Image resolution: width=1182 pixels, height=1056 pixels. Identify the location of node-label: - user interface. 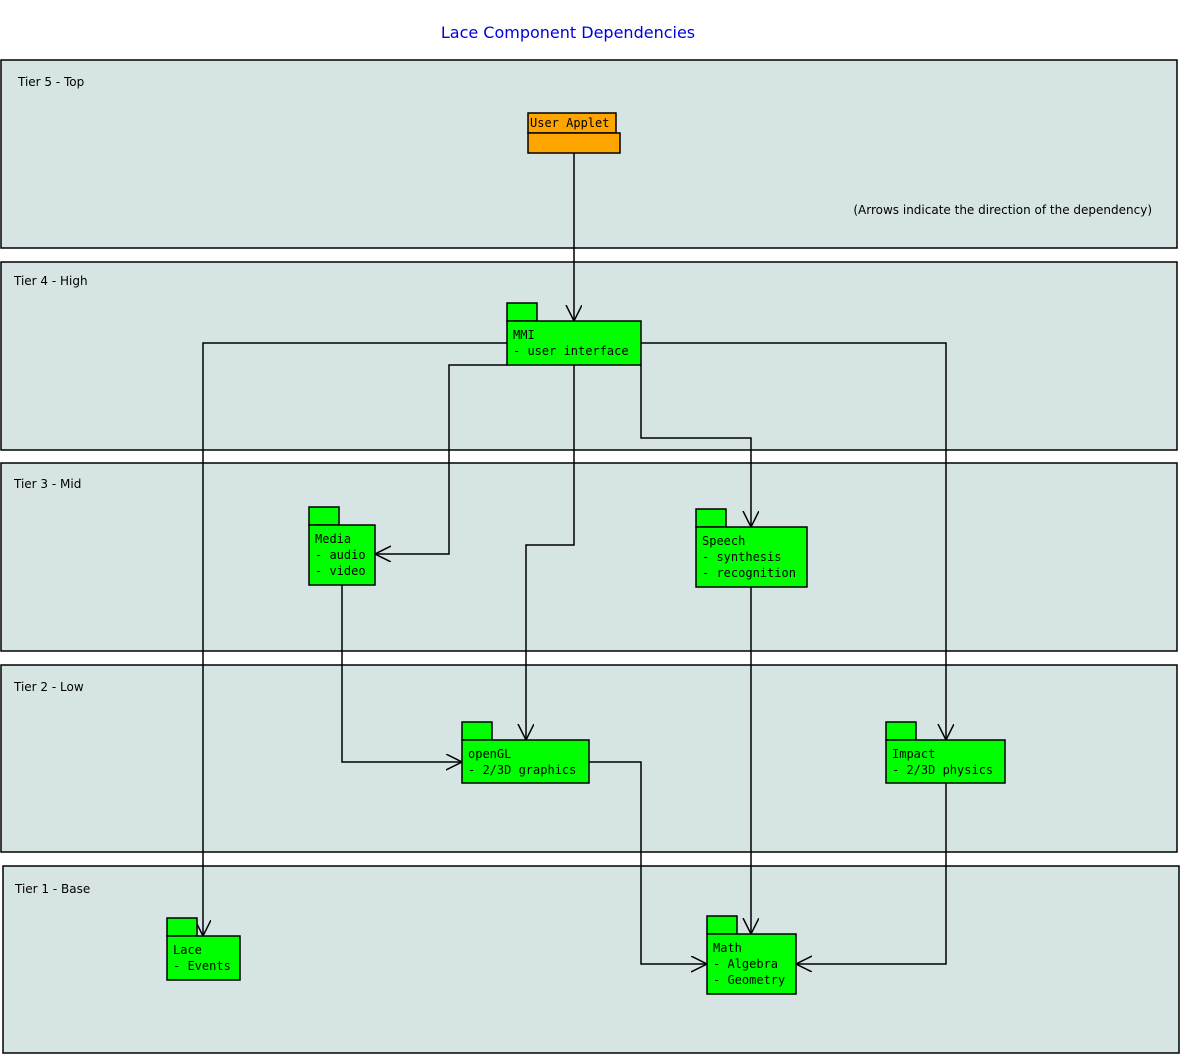
(571, 351).